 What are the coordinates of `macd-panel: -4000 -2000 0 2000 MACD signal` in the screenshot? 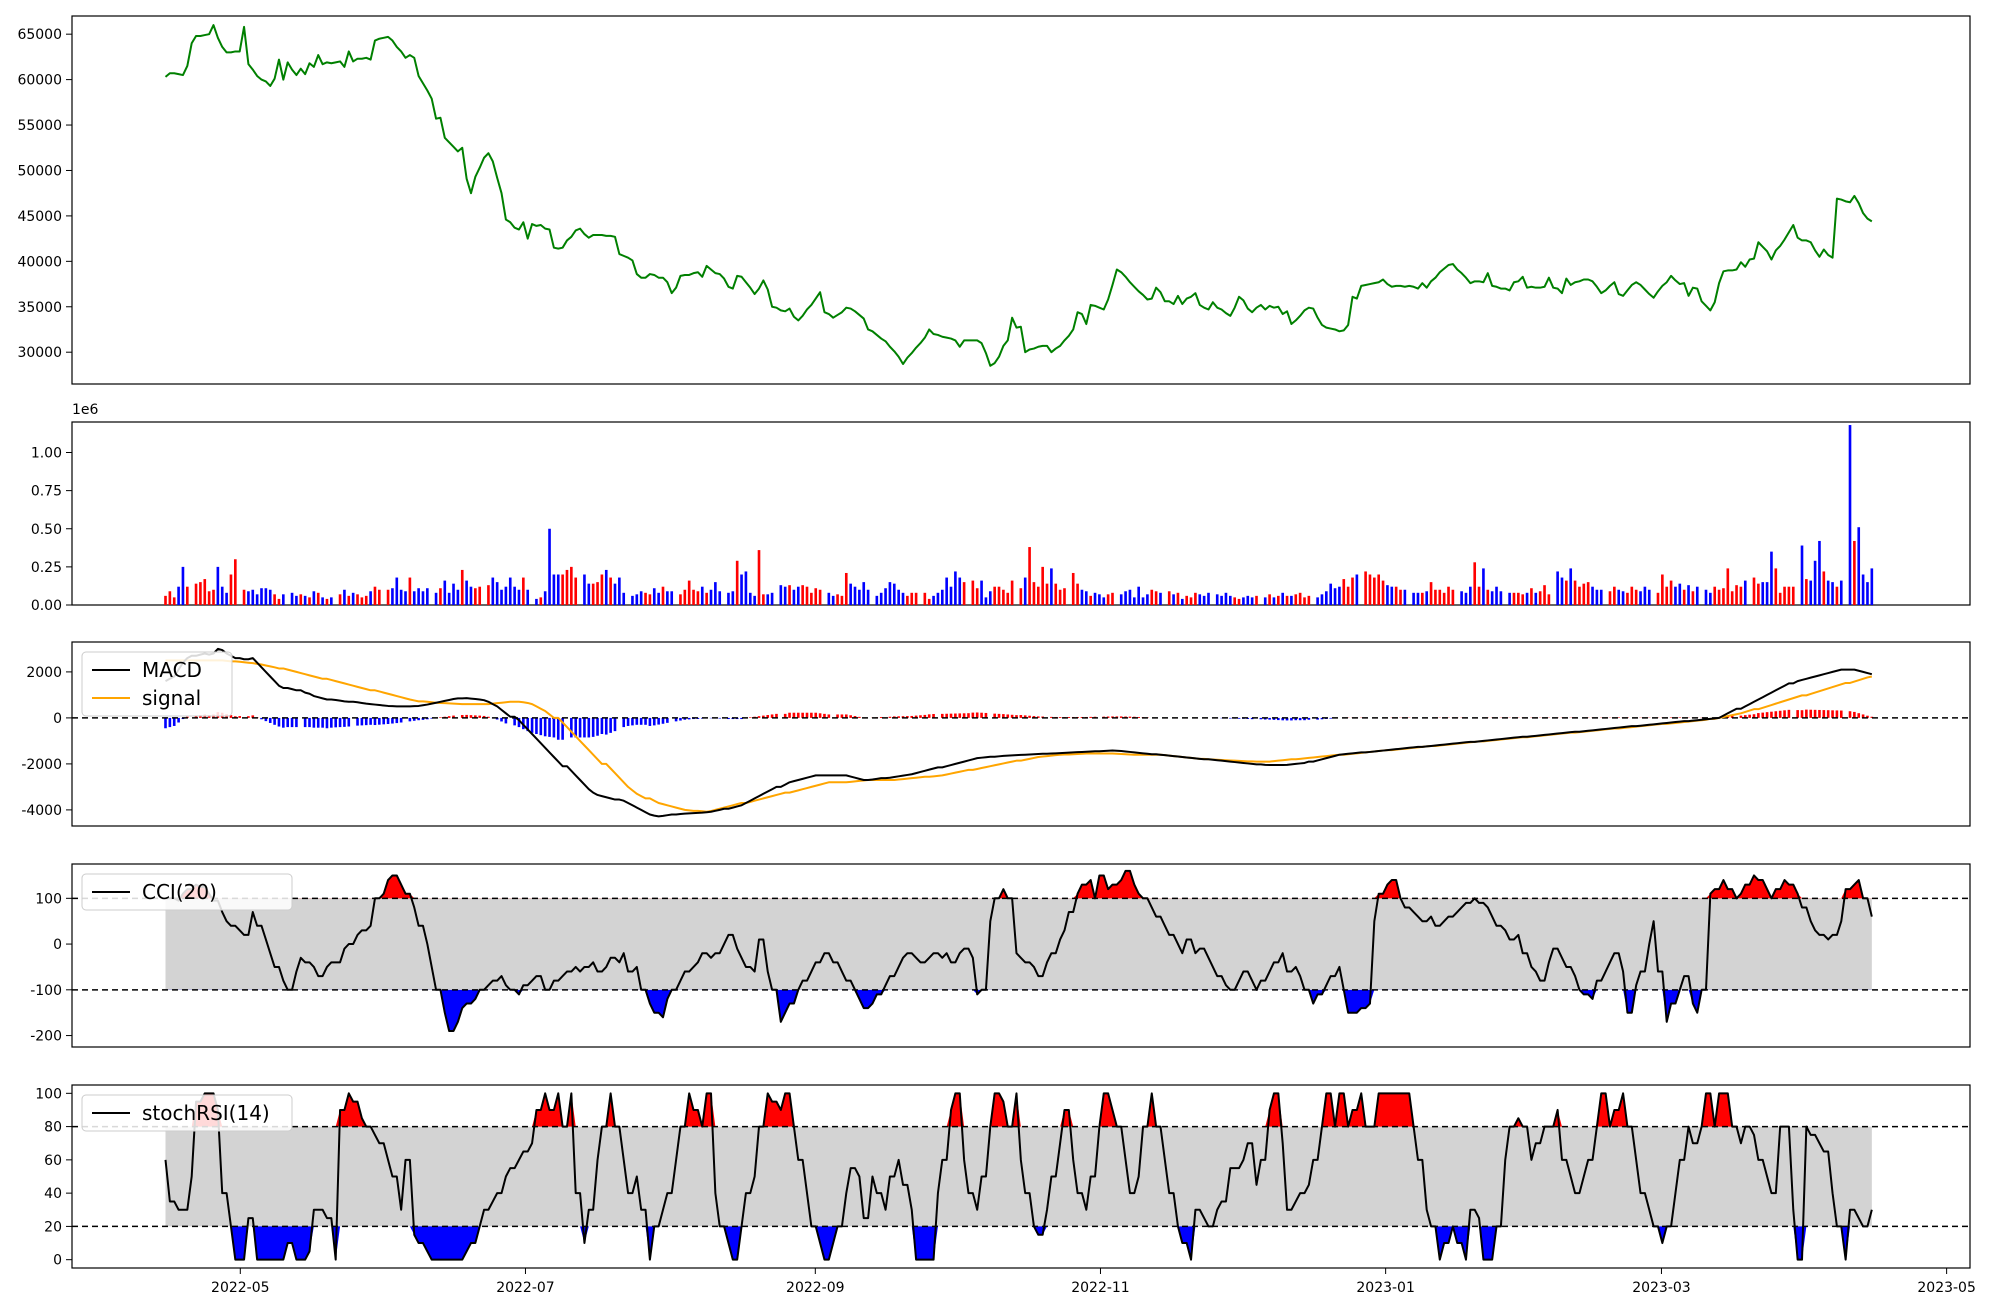 It's located at (996, 734).